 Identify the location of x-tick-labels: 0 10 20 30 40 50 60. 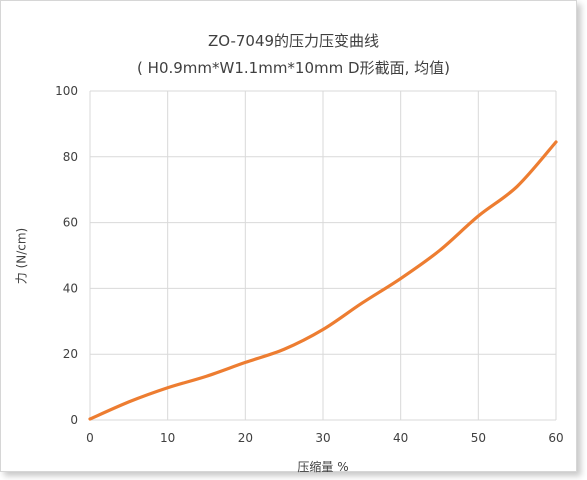
(324, 438).